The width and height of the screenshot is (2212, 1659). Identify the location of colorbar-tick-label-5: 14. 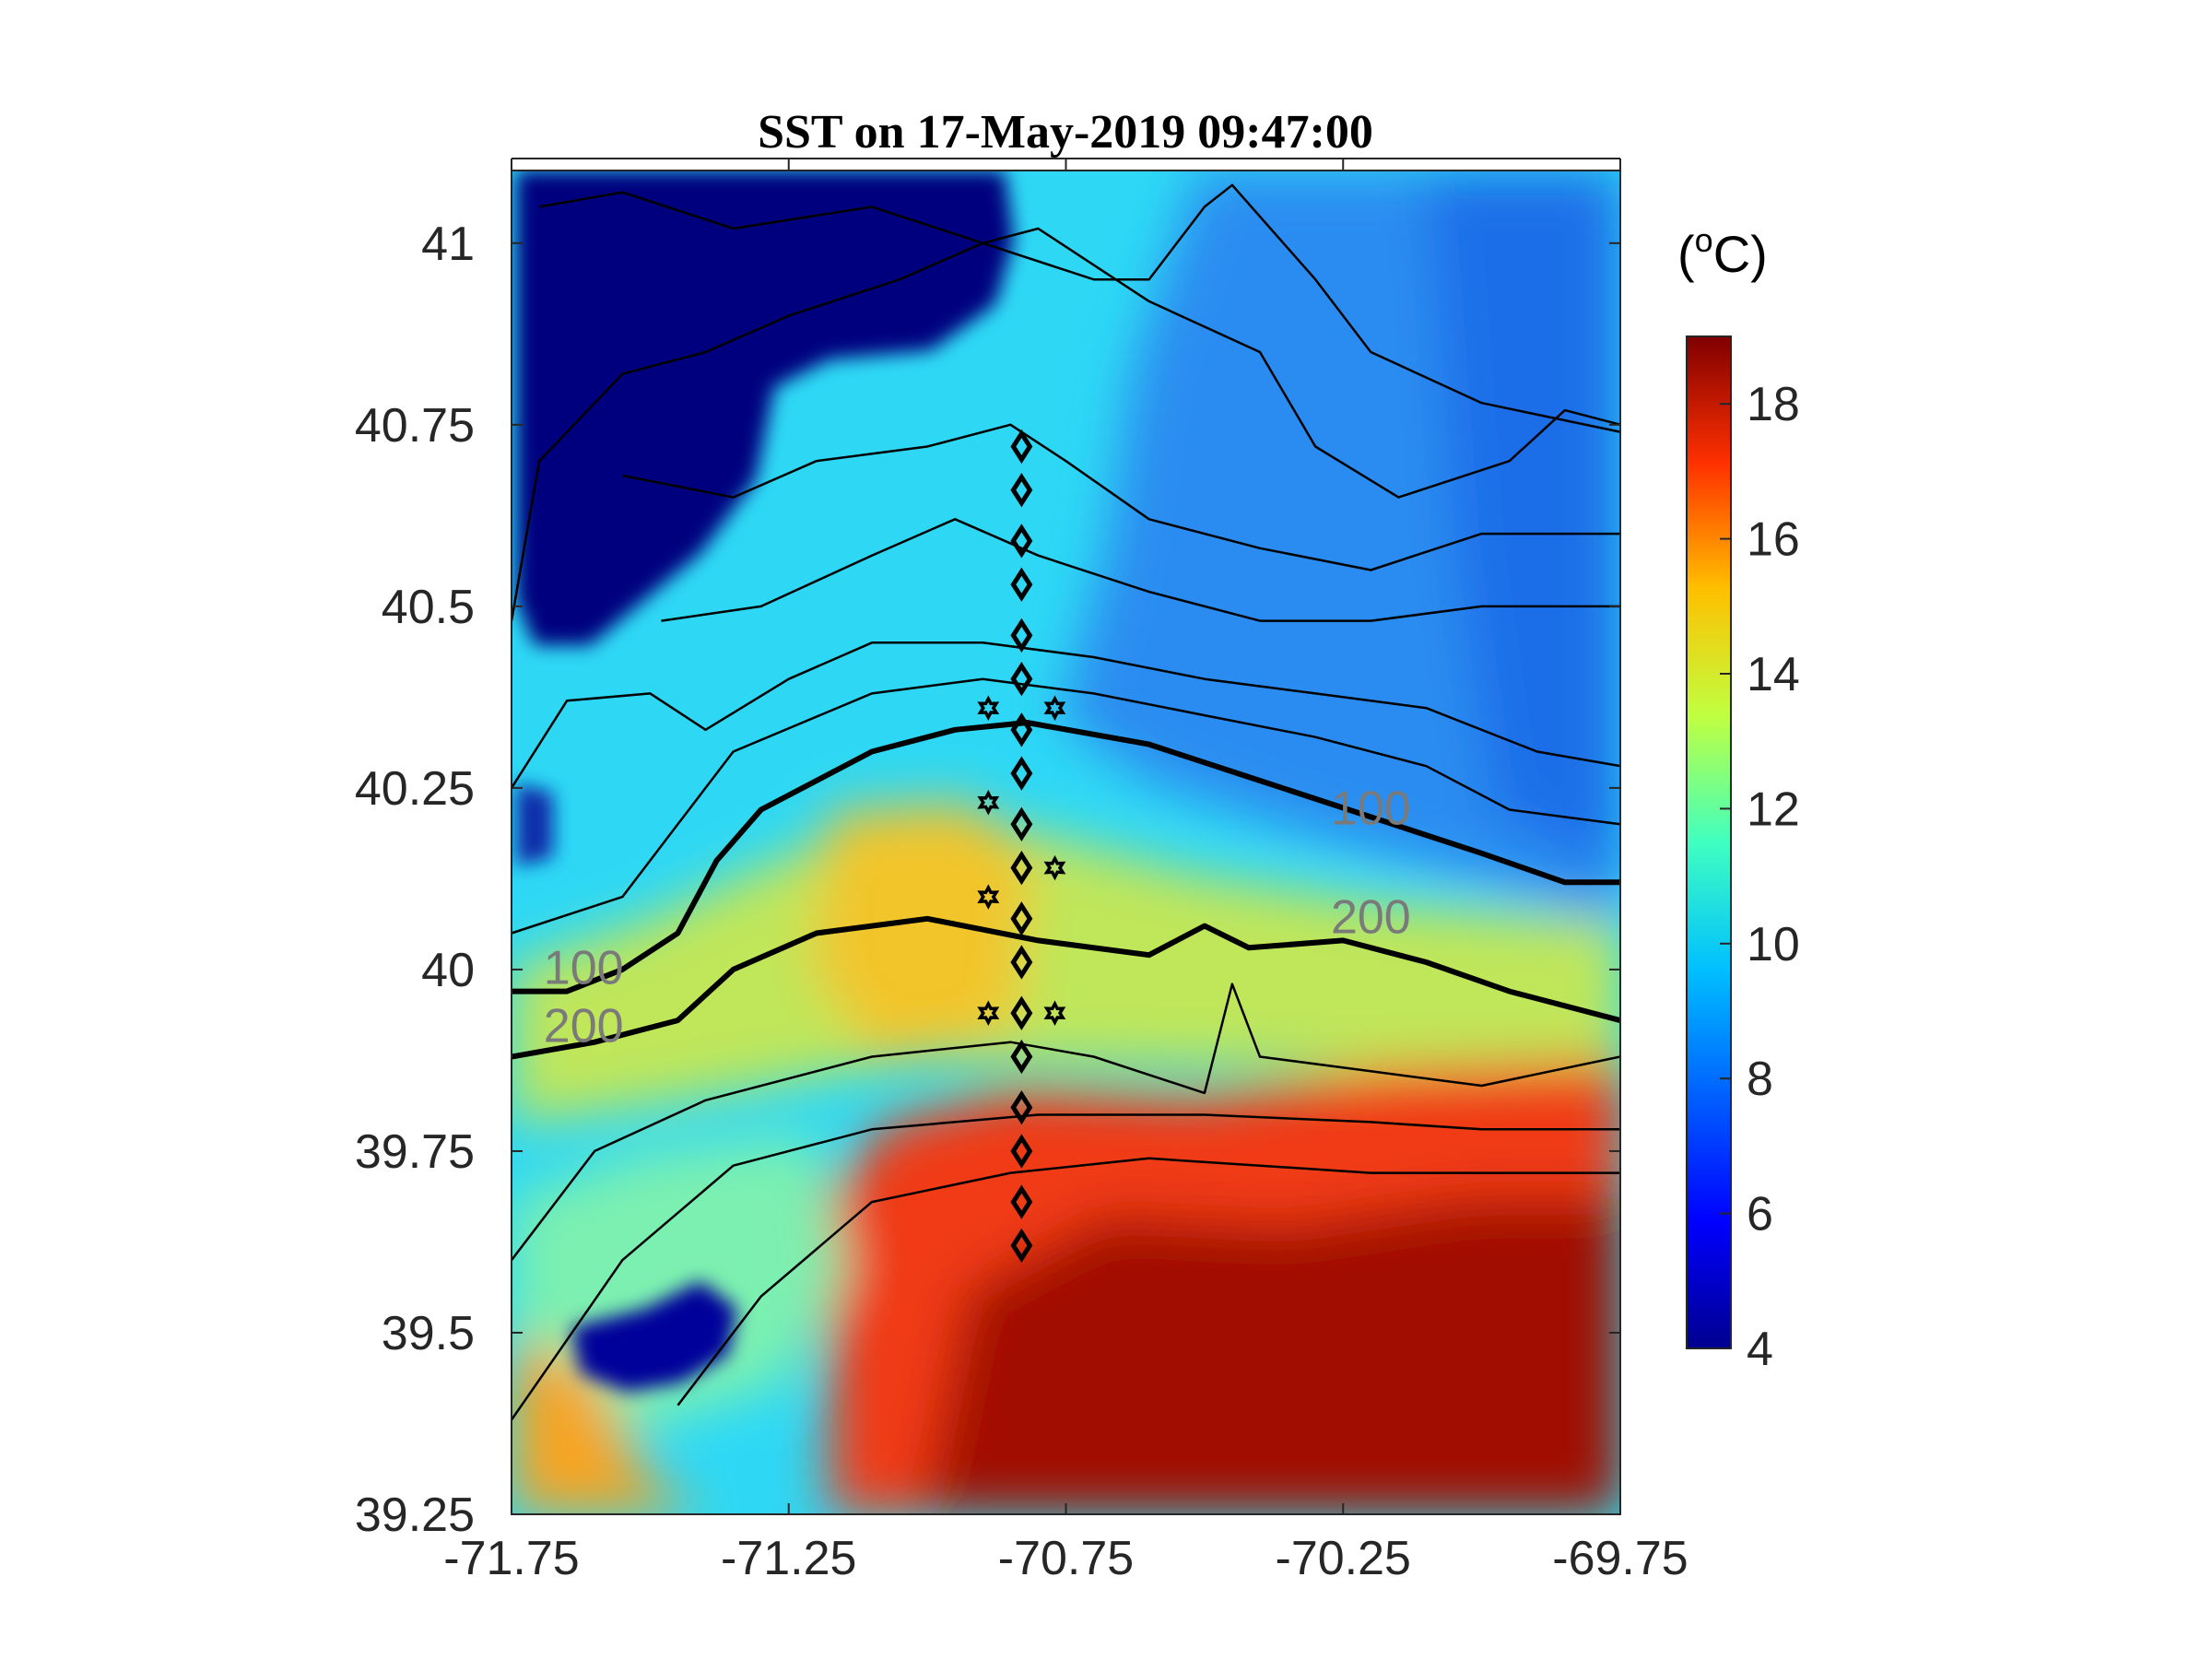
(1773, 674).